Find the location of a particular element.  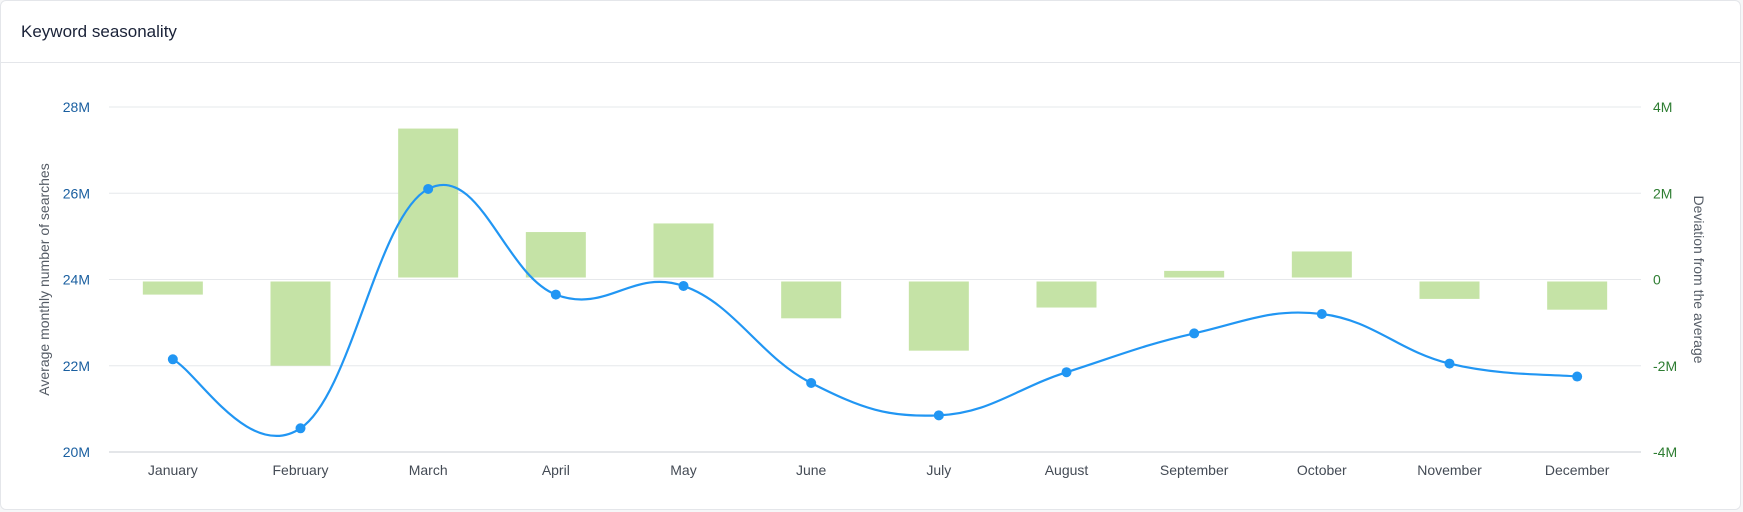

x-tick-label: July is located at coordinates (938, 470).